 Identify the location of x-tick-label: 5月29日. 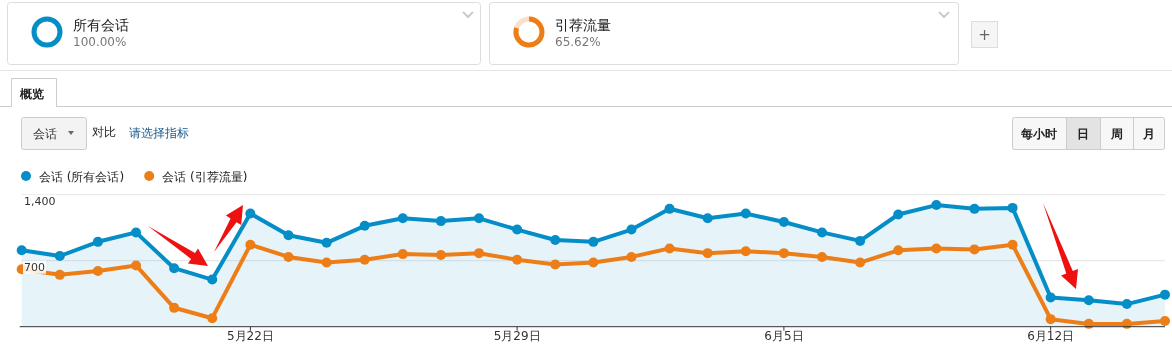
(517, 336).